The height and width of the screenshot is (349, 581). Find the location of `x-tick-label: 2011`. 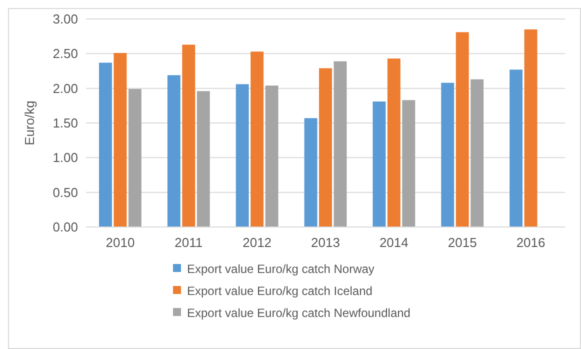

x-tick-label: 2011 is located at coordinates (188, 242).